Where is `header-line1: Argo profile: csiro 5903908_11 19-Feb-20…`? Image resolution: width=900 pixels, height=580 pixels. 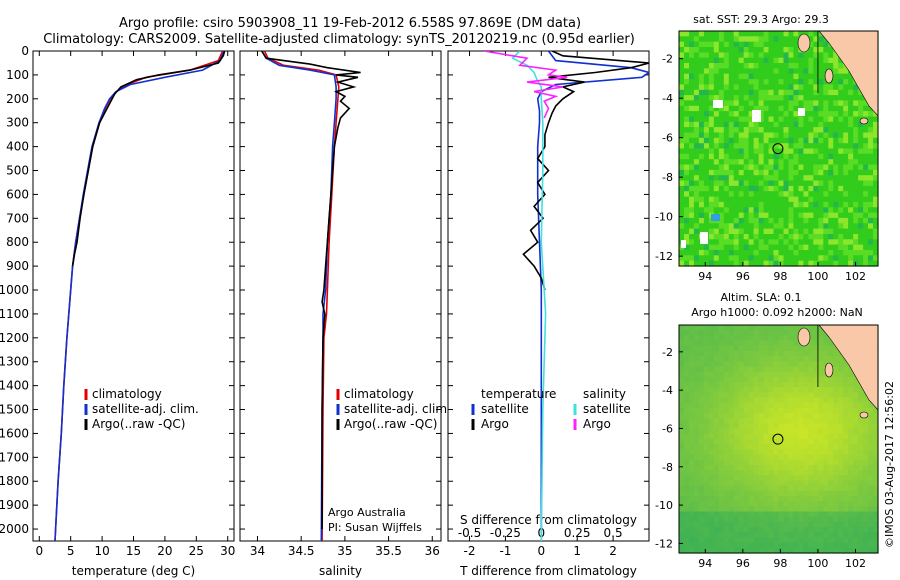
header-line1: Argo profile: csiro 5903908_11 19-Feb-20… is located at coordinates (350, 23).